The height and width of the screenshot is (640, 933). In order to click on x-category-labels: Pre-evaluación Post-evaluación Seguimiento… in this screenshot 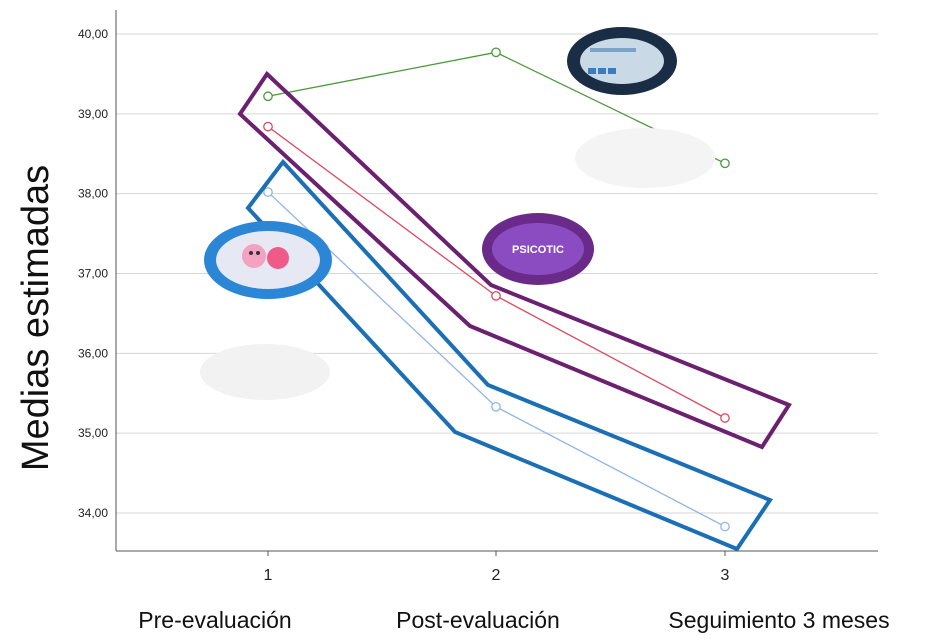, I will do `click(513, 620)`.